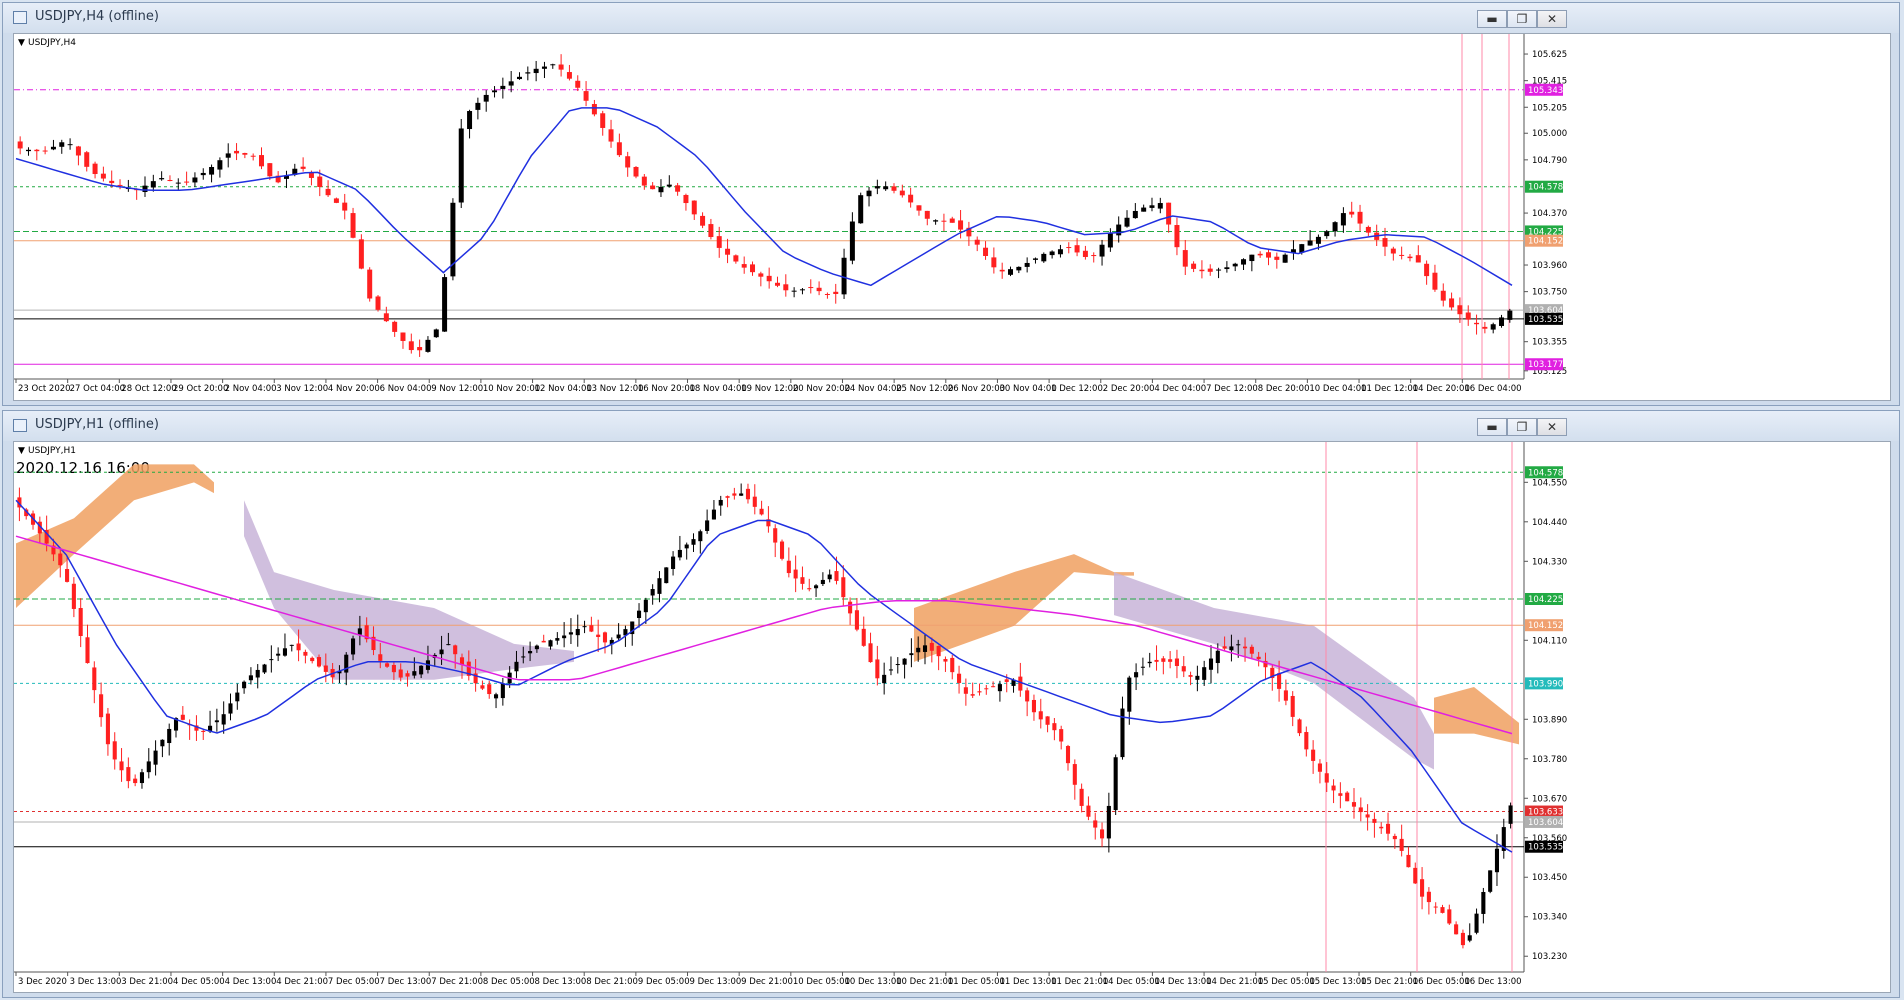  Describe the element at coordinates (1549, 641) in the screenshot. I see `price-axis-label: 104.110` at that location.